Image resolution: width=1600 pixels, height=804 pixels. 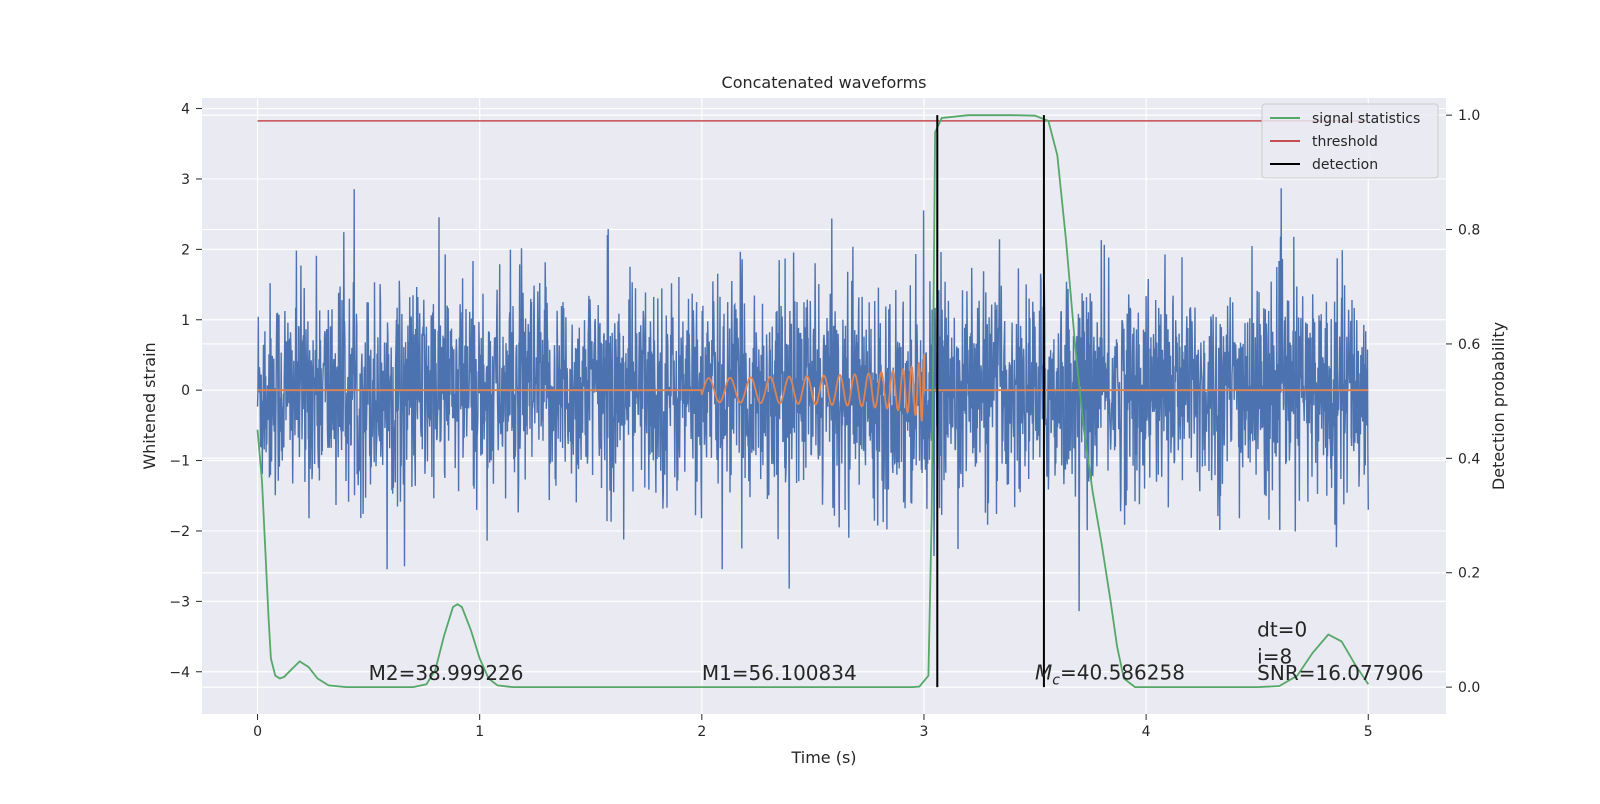 What do you see at coordinates (1469, 574) in the screenshot?
I see `y-right-tick-label: 0.2` at bounding box center [1469, 574].